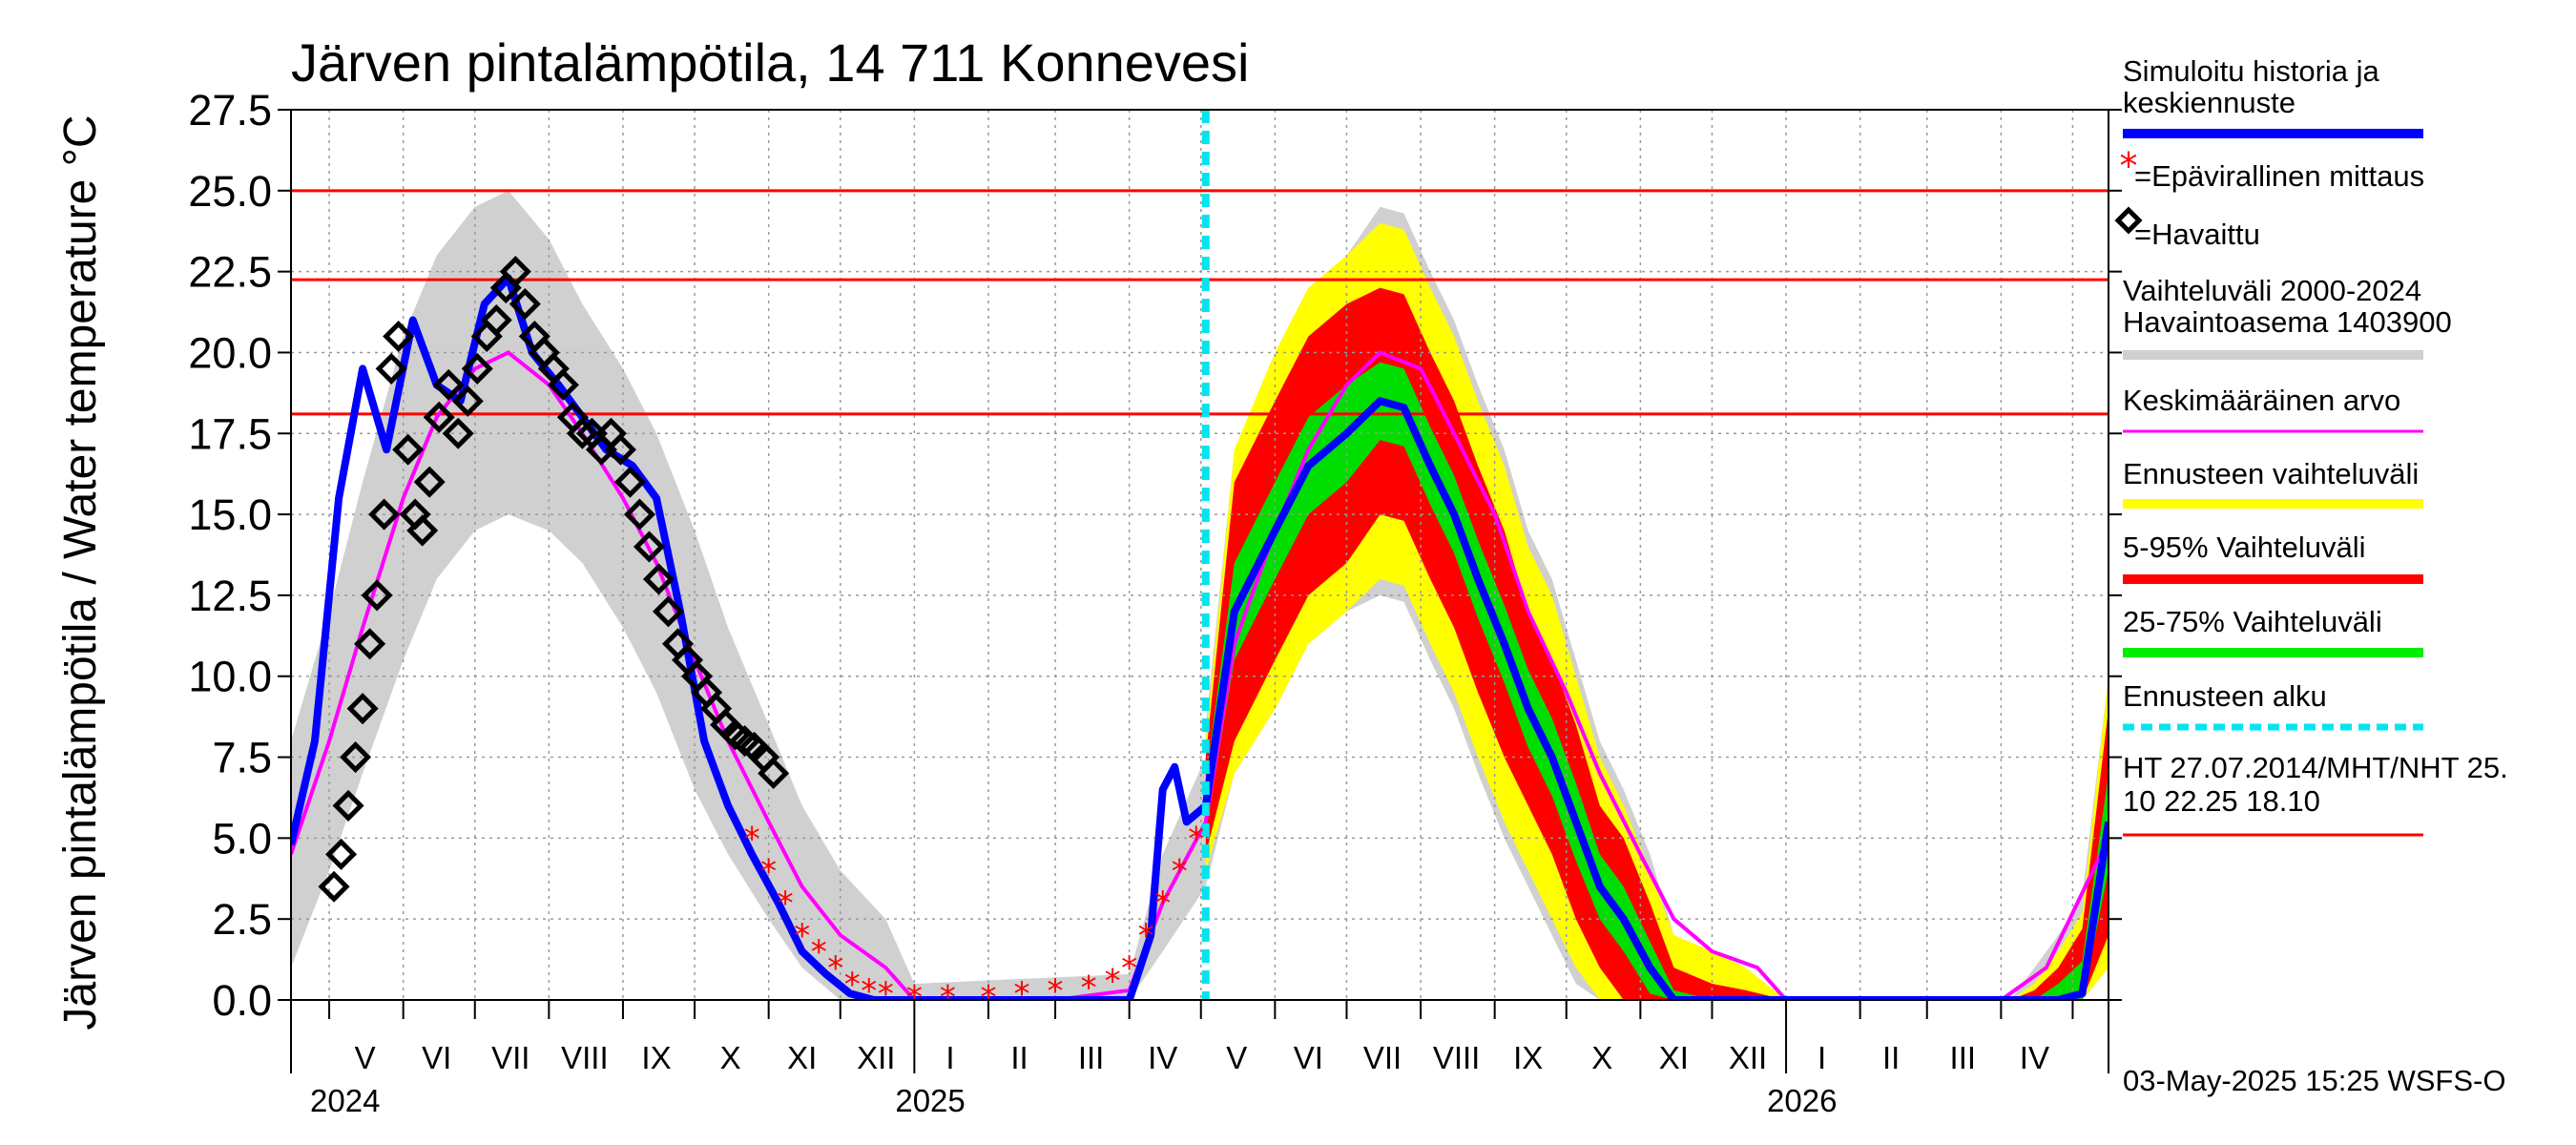 The height and width of the screenshot is (1145, 2576). What do you see at coordinates (230, 192) in the screenshot?
I see `y-tick-label: 25.0` at bounding box center [230, 192].